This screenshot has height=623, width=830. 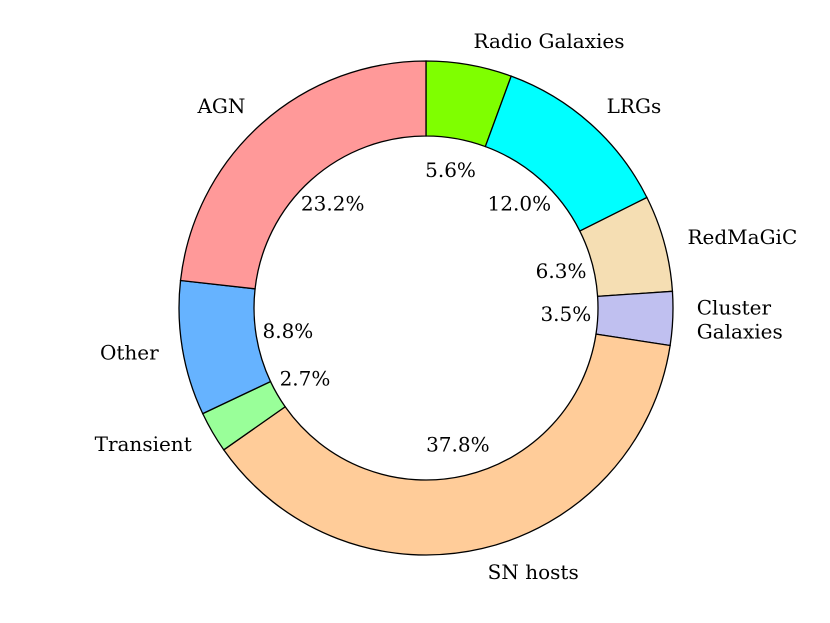 What do you see at coordinates (548, 41) in the screenshot?
I see `slice-label-radio-galaxies: Radio Galaxies` at bounding box center [548, 41].